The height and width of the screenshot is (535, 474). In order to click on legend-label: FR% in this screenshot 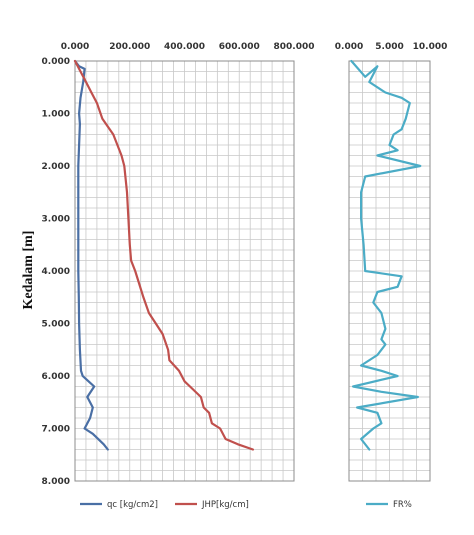, I will do `click(402, 505)`.